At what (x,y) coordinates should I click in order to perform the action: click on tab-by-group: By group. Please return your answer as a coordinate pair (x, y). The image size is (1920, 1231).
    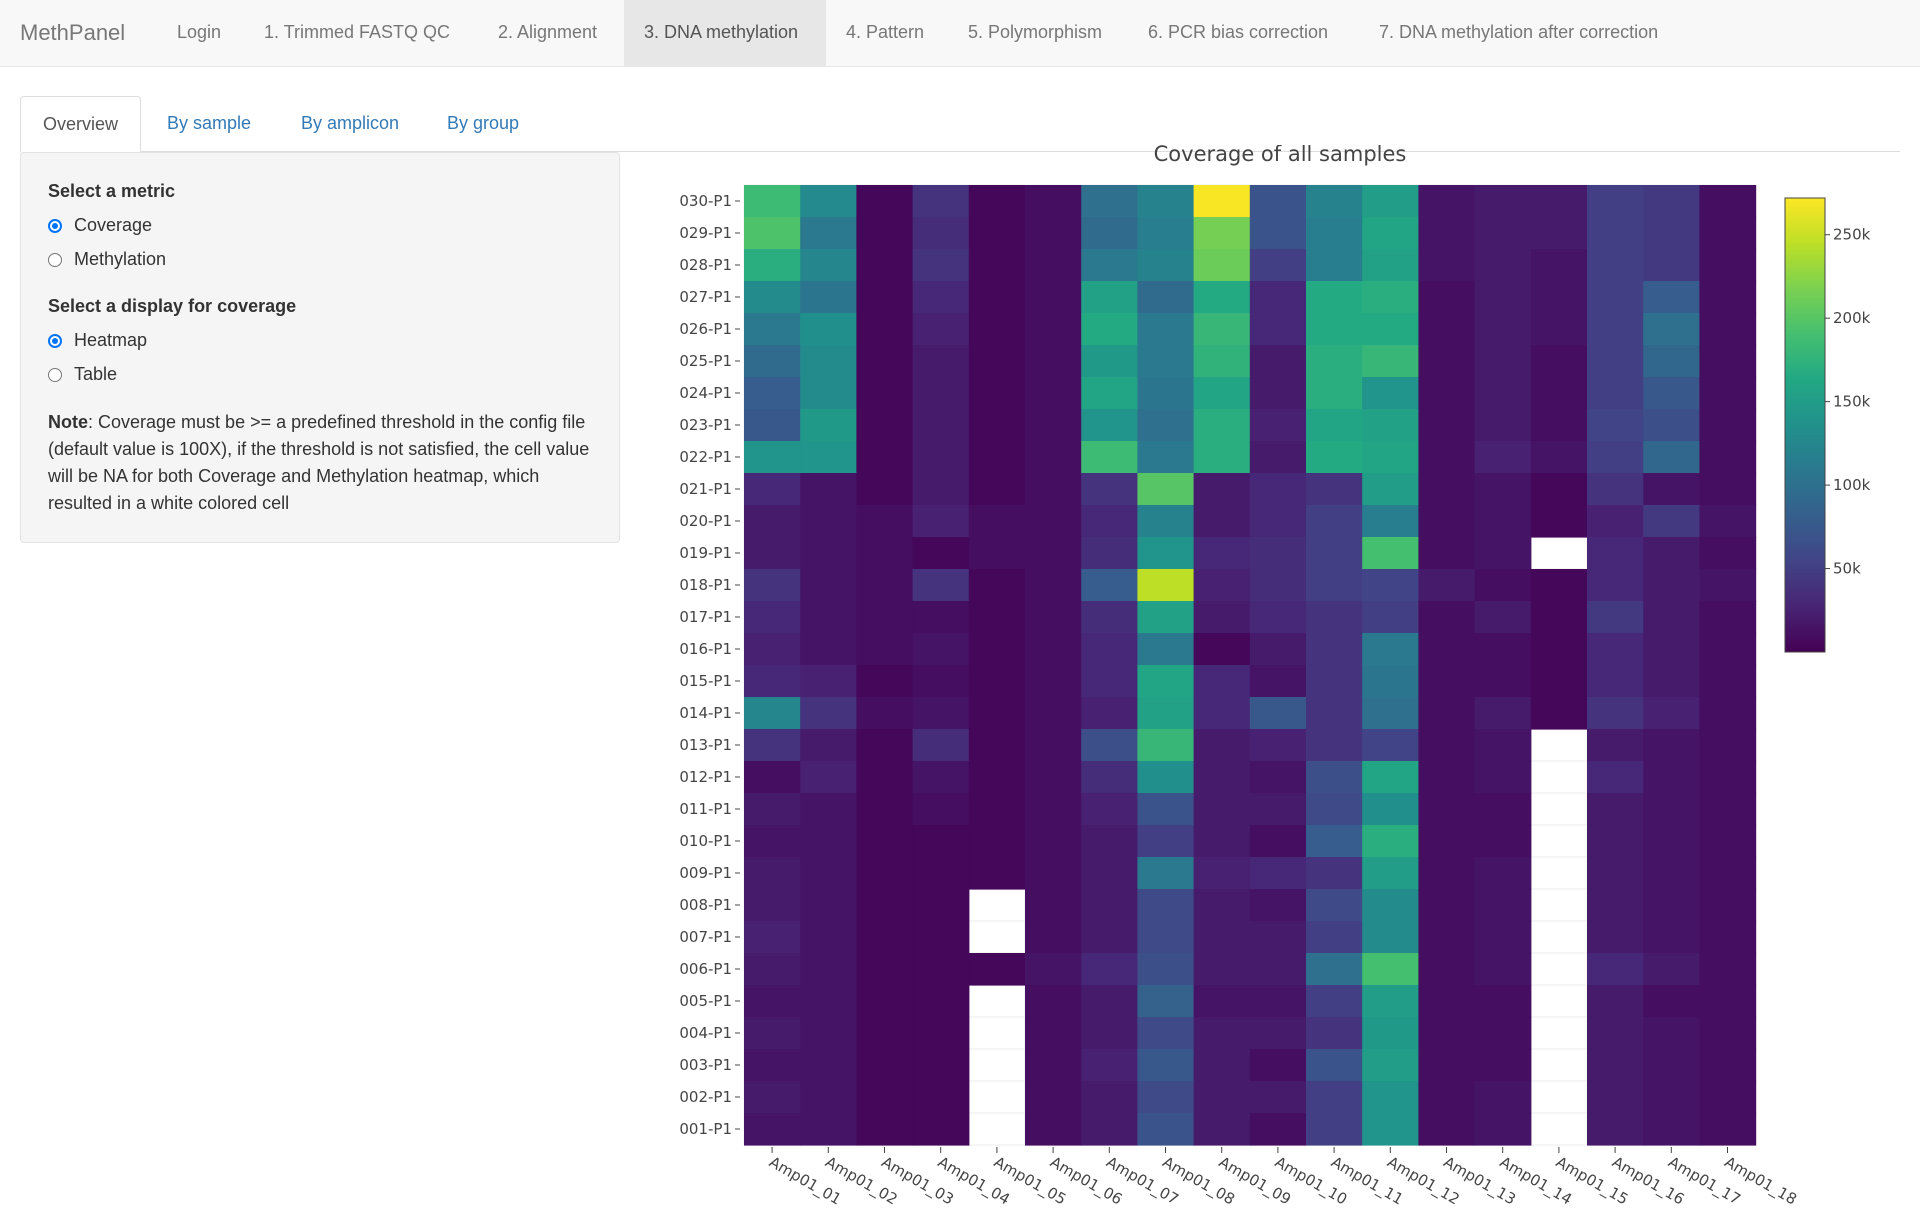
    Looking at the image, I should click on (483, 123).